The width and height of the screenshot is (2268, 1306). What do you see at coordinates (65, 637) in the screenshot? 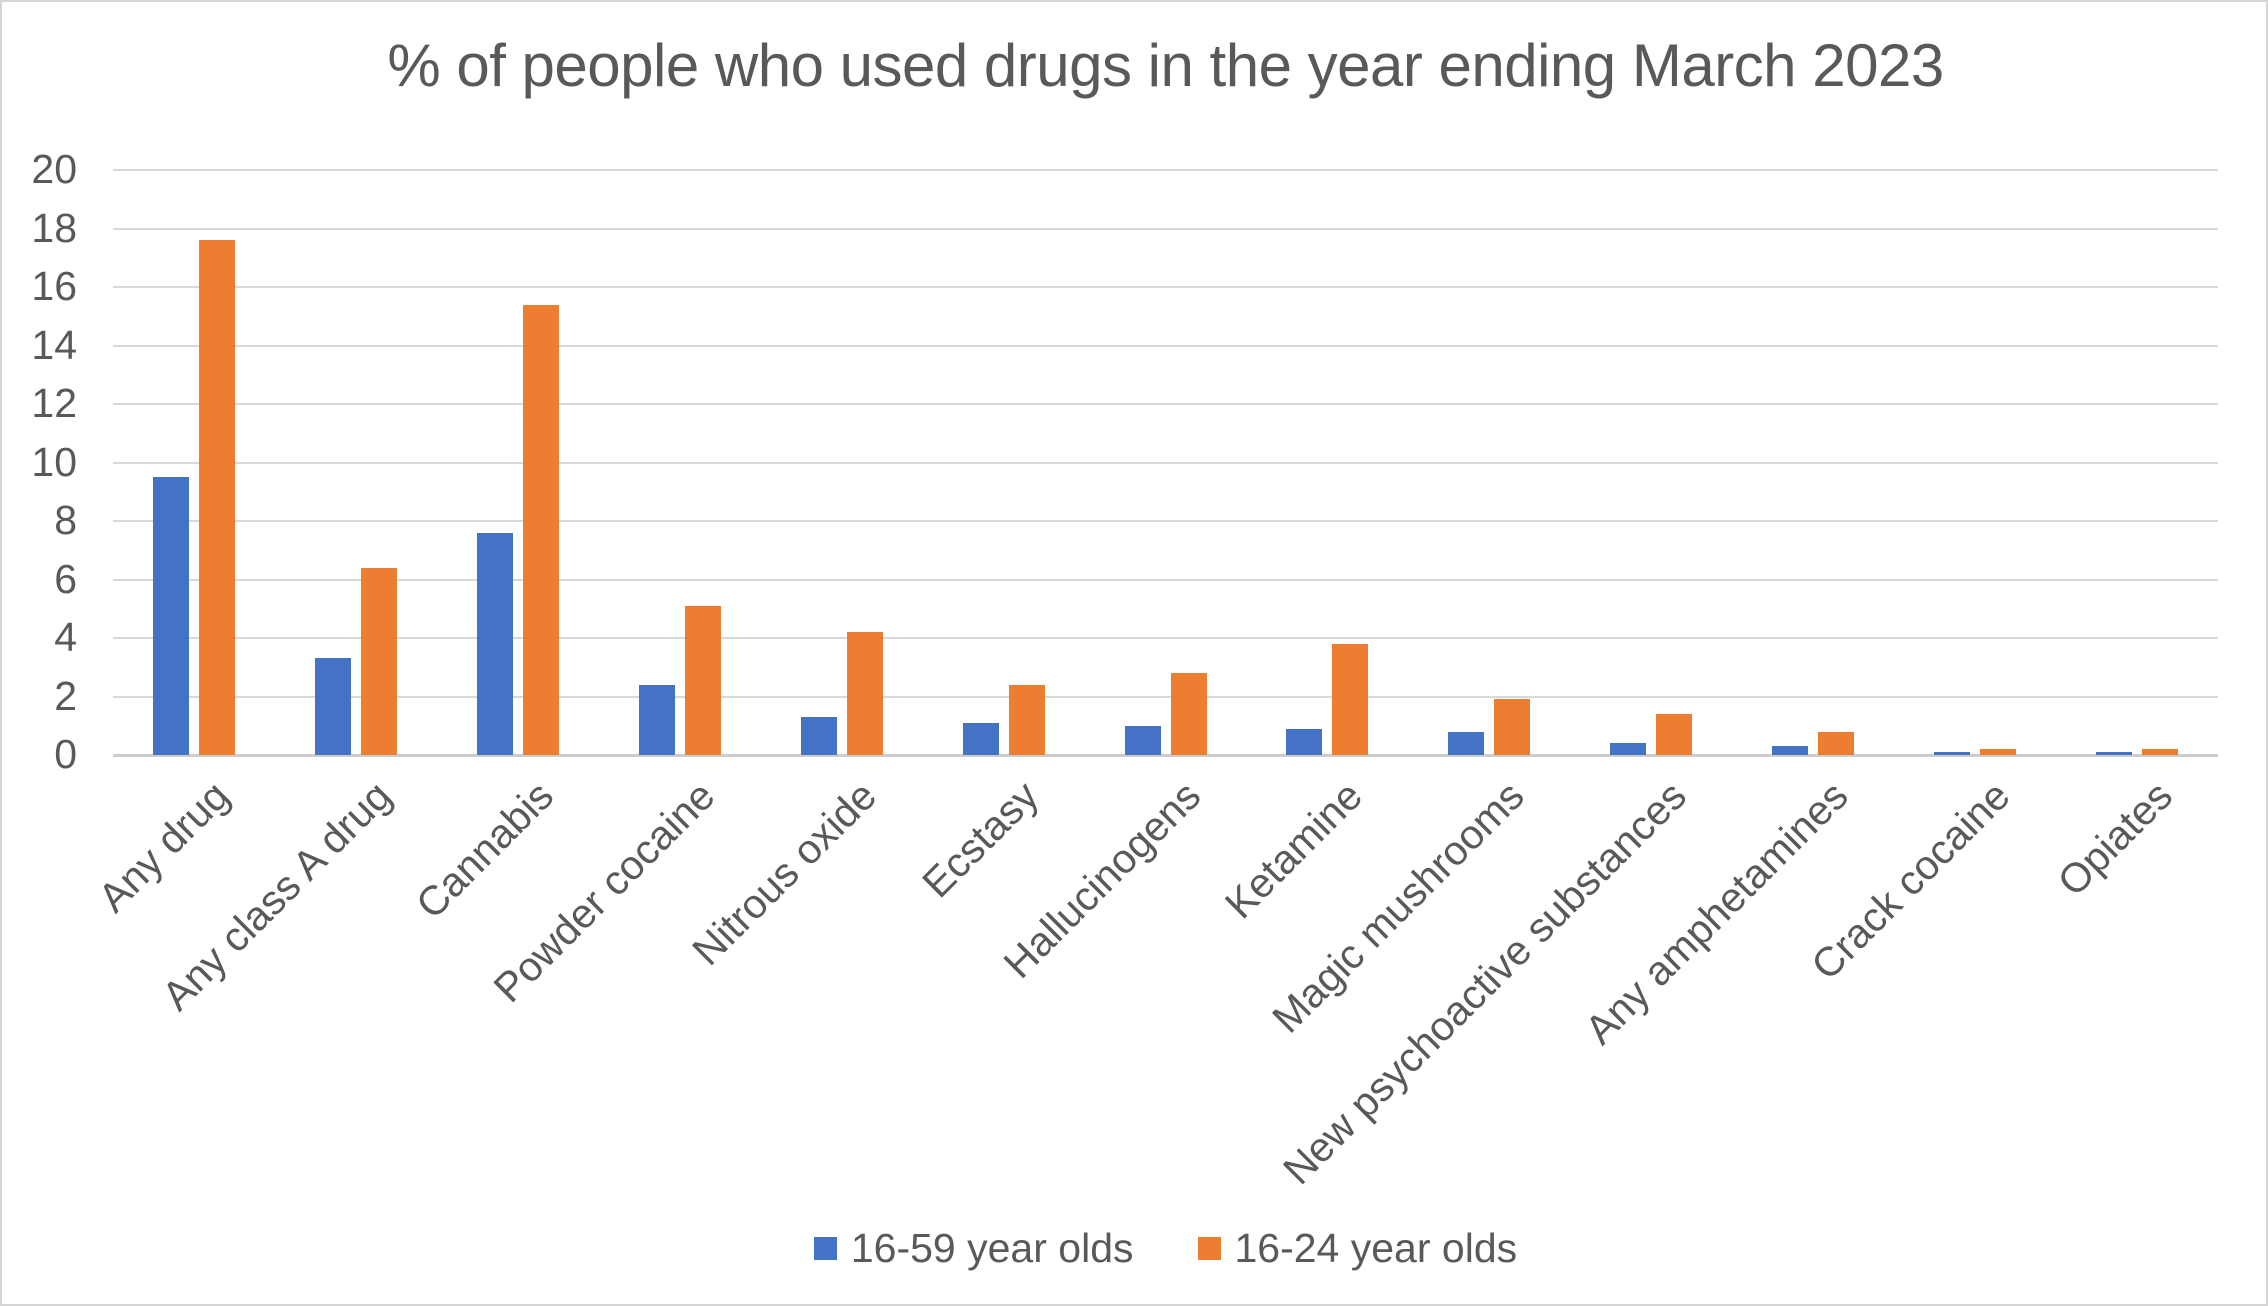
I see `y-tick-label-4: 4` at bounding box center [65, 637].